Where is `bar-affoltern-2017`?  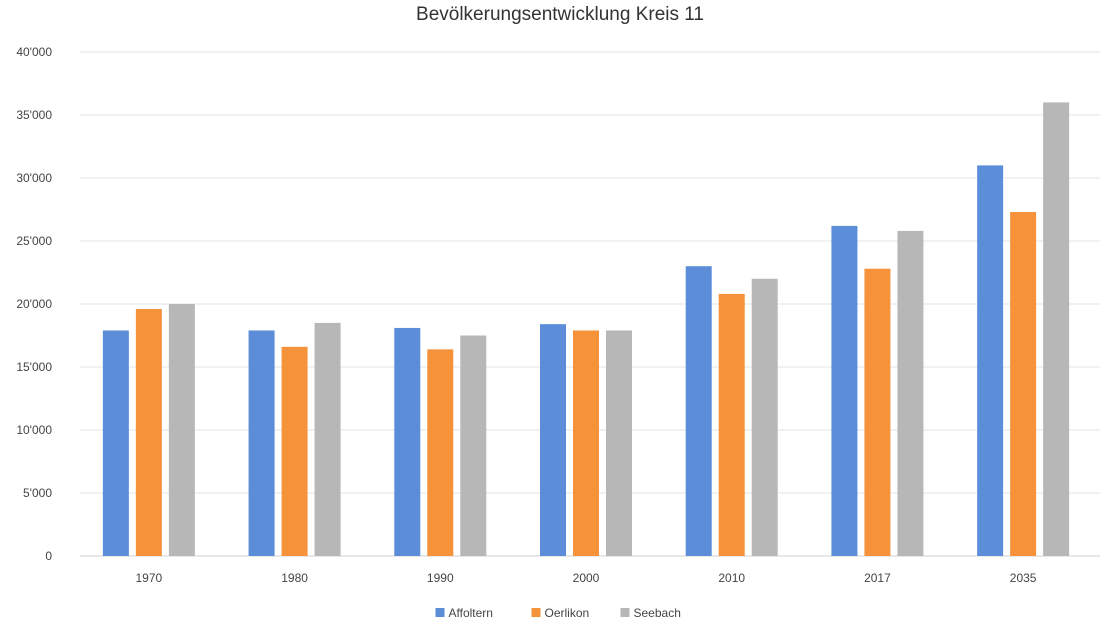 bar-affoltern-2017 is located at coordinates (844, 390).